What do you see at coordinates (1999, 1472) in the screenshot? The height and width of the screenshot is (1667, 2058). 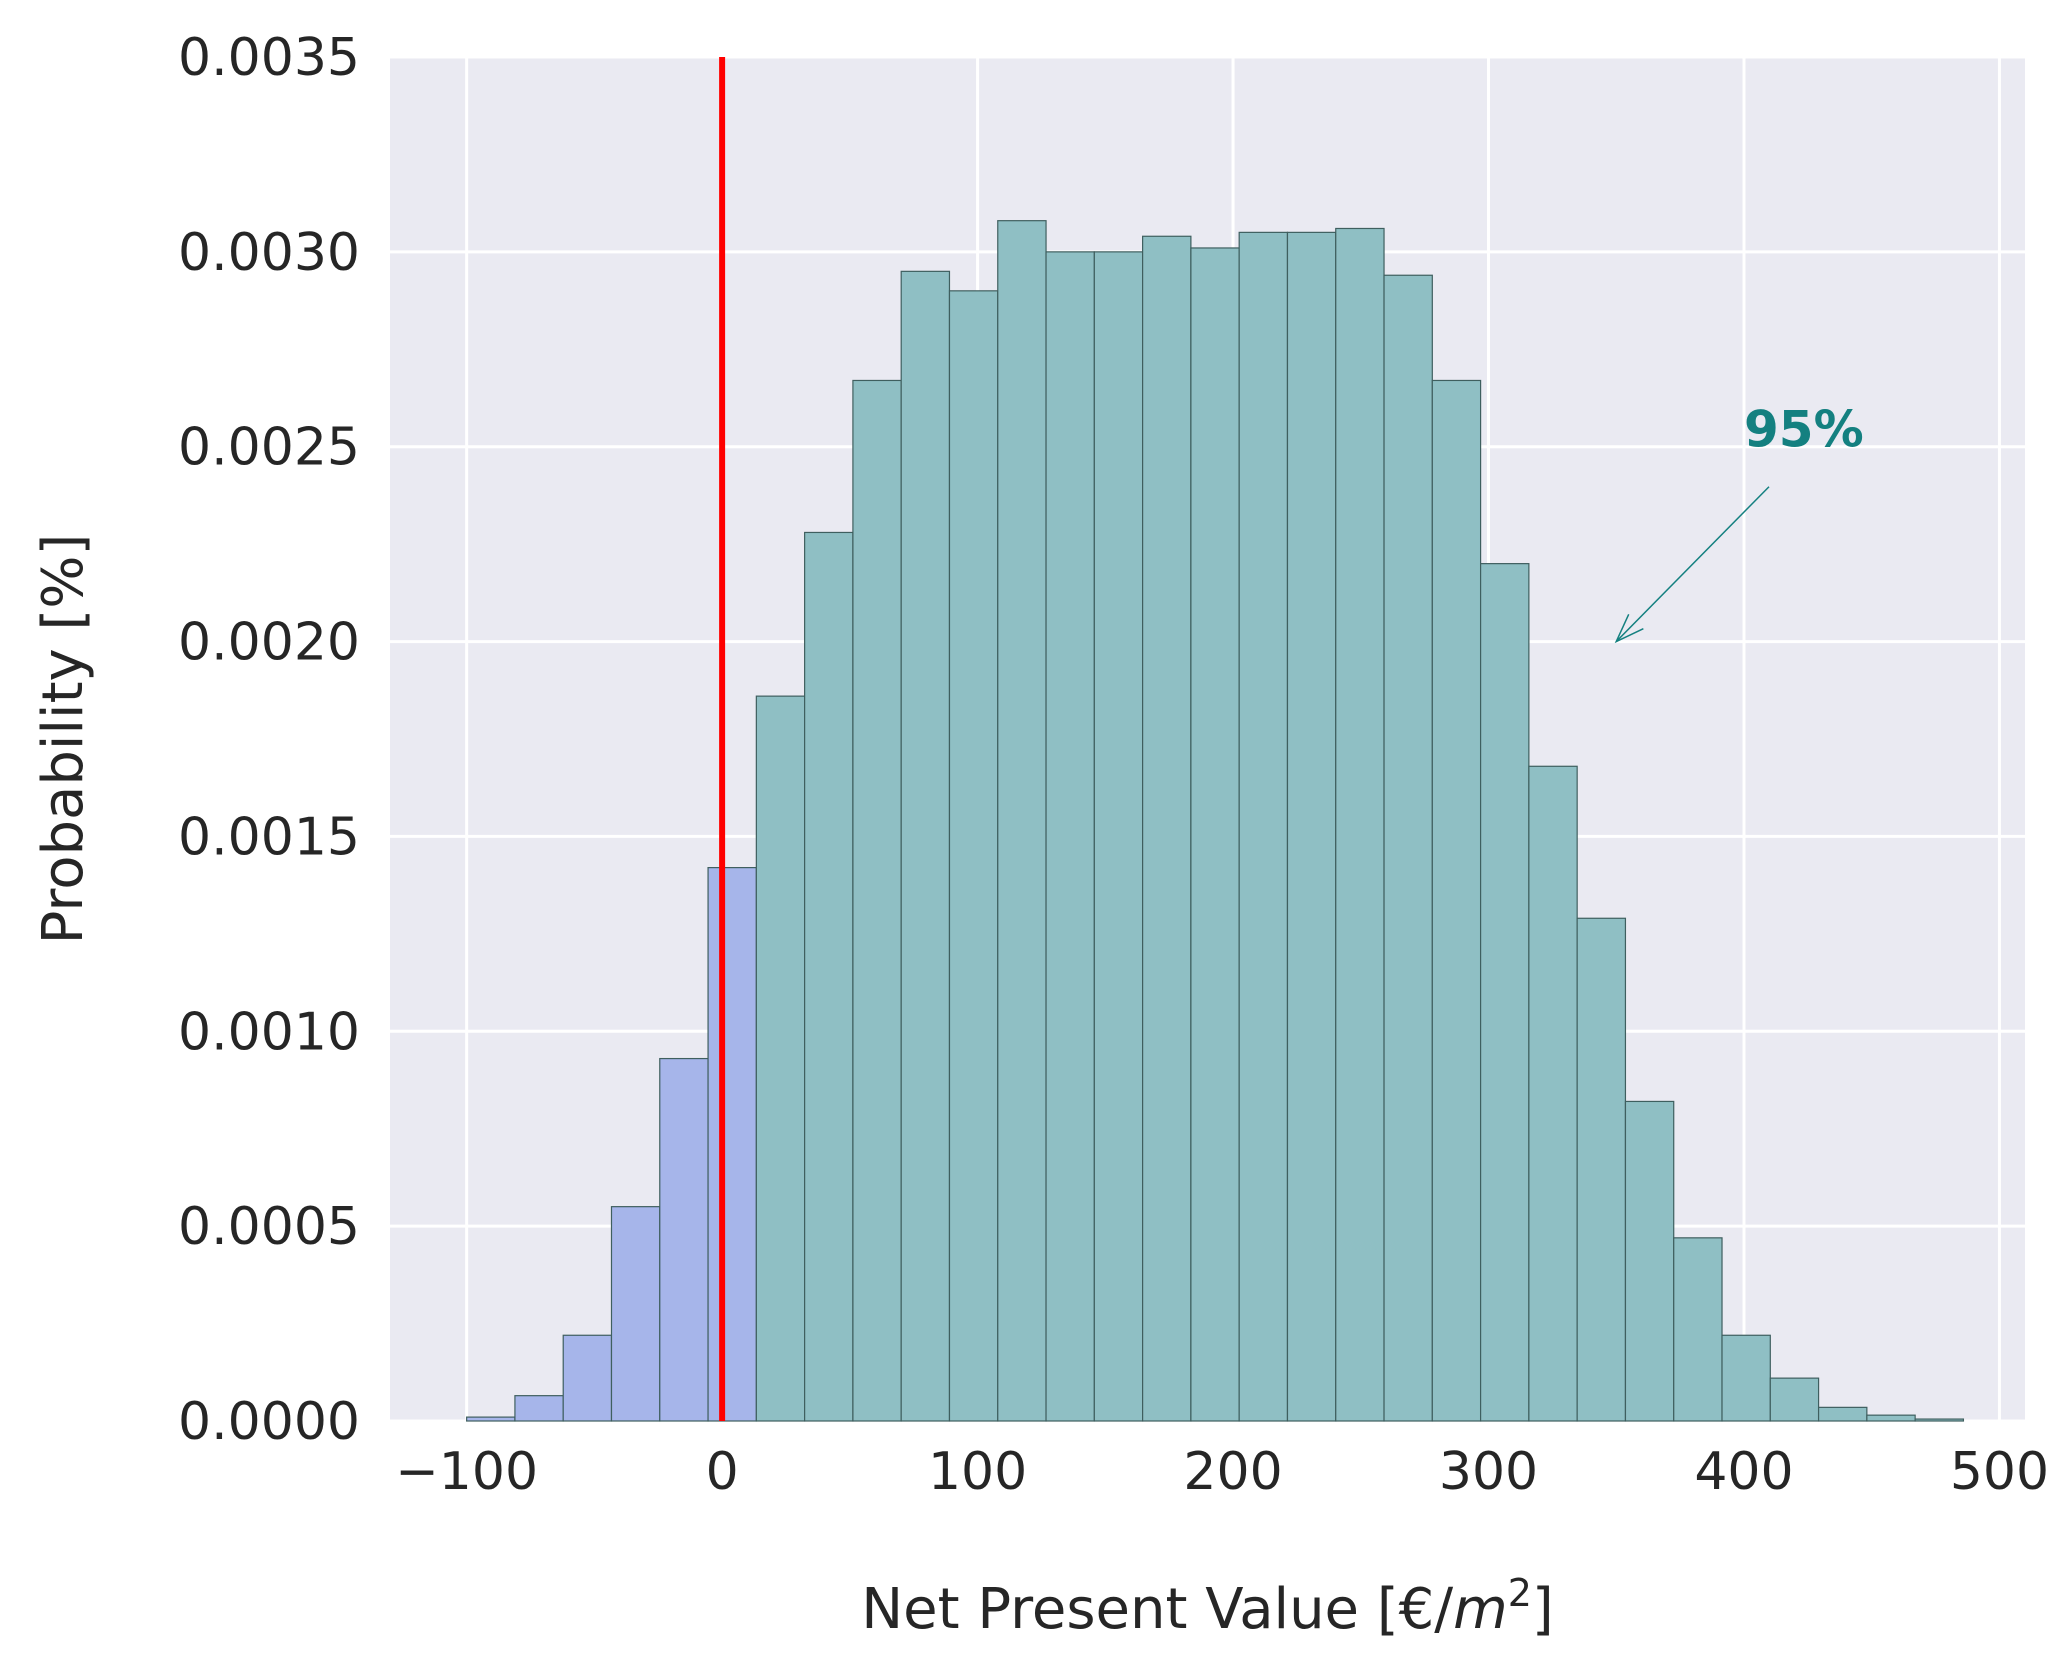 I see `x-tick-label: 500` at bounding box center [1999, 1472].